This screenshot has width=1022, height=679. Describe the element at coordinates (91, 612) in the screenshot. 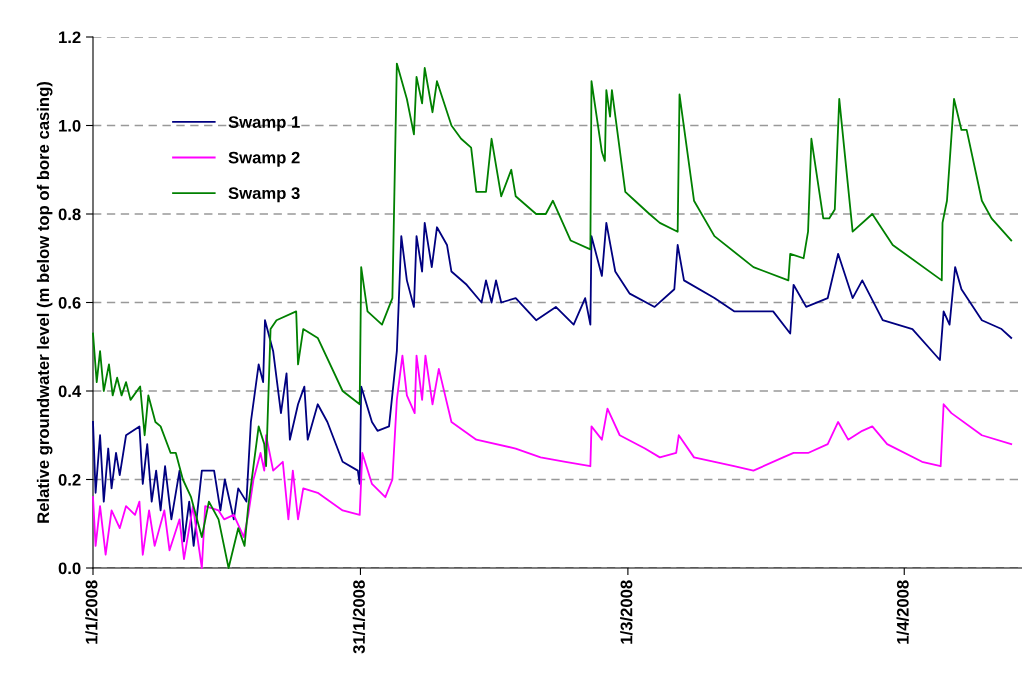

I see `x-tick-label: 1/1/2008` at that location.